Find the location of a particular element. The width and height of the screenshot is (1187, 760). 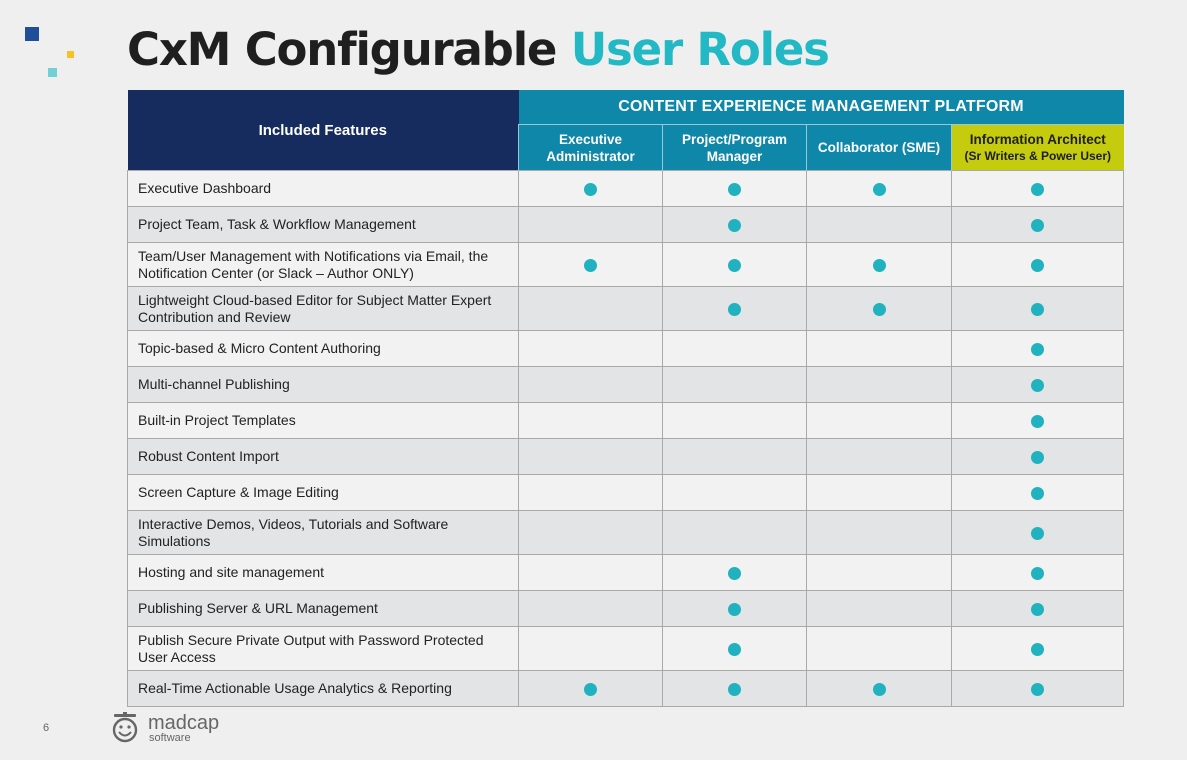

feature-cell: Project Team, Task & Workflow Management is located at coordinates (323, 224).